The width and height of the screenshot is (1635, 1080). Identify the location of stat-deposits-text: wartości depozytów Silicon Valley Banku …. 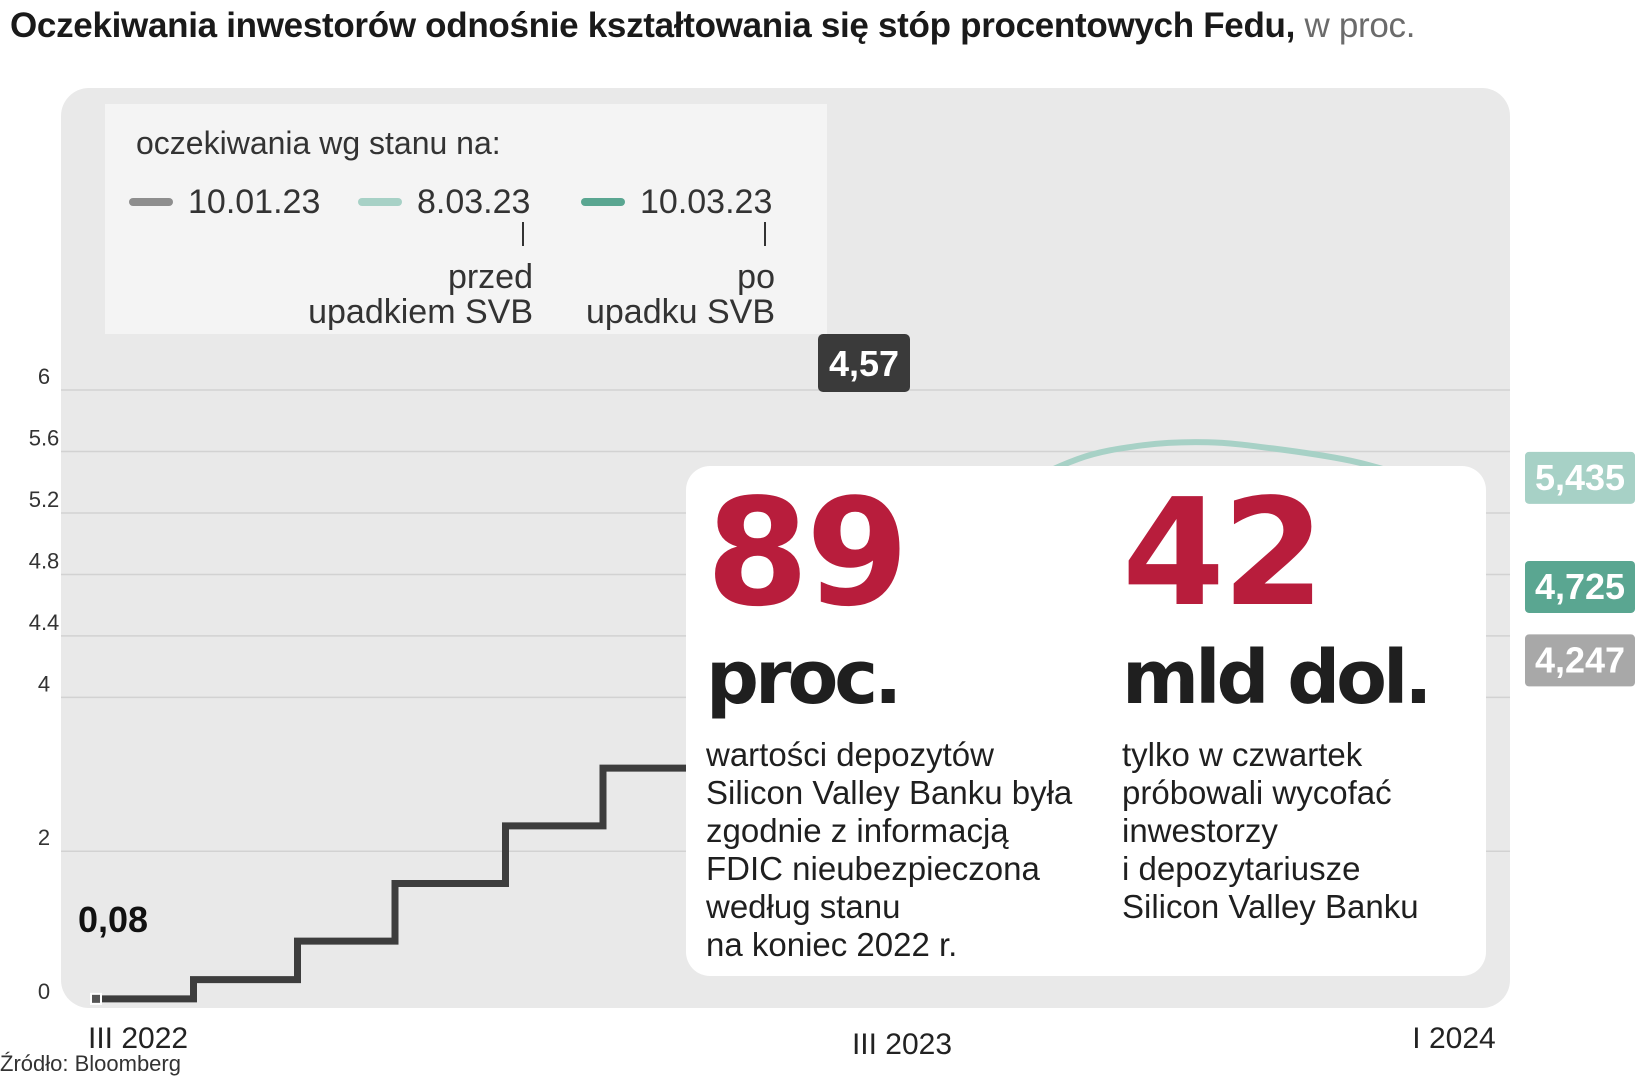
(889, 849).